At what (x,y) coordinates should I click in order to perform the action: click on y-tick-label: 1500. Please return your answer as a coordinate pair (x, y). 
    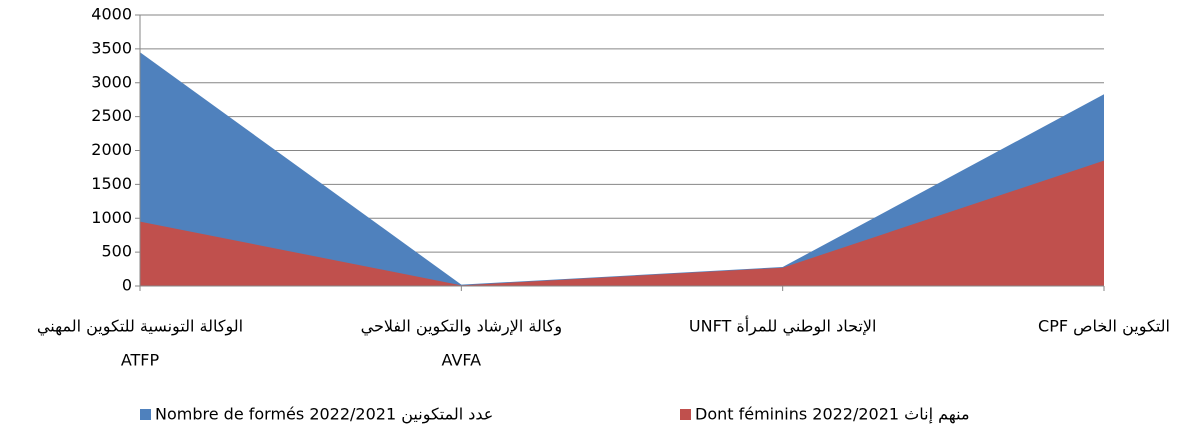
    Looking at the image, I should click on (111, 183).